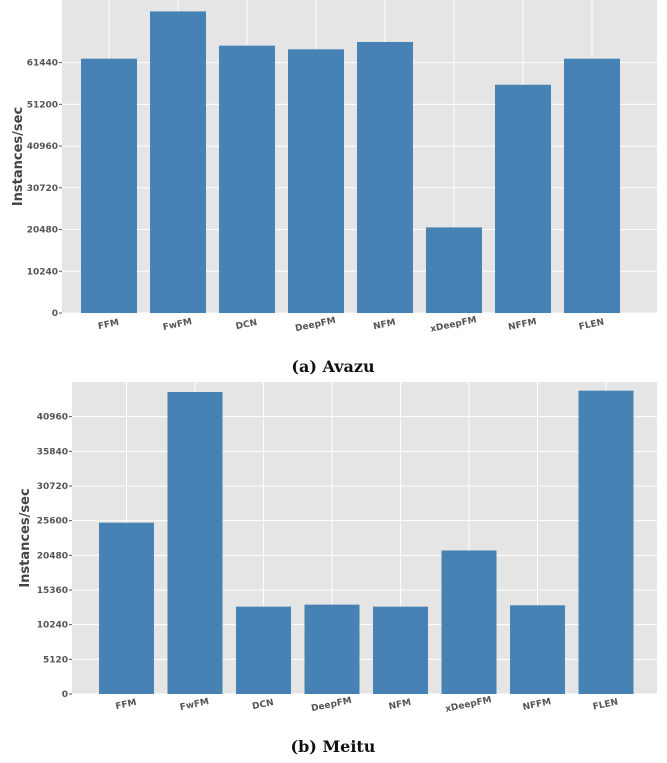 The image size is (667, 763). I want to click on y-tick-label: 5120, so click(55, 660).